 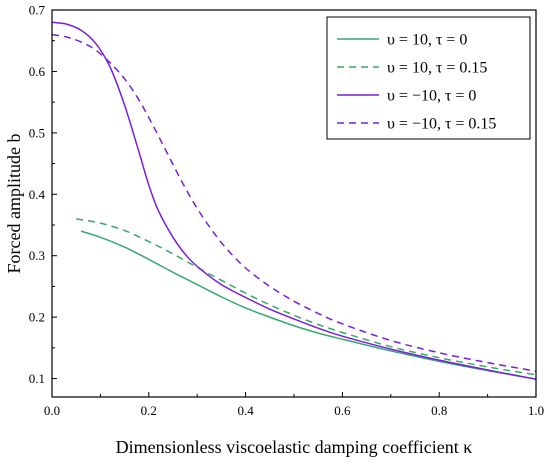 What do you see at coordinates (536, 410) in the screenshot?
I see `x-tick-label: 1.0` at bounding box center [536, 410].